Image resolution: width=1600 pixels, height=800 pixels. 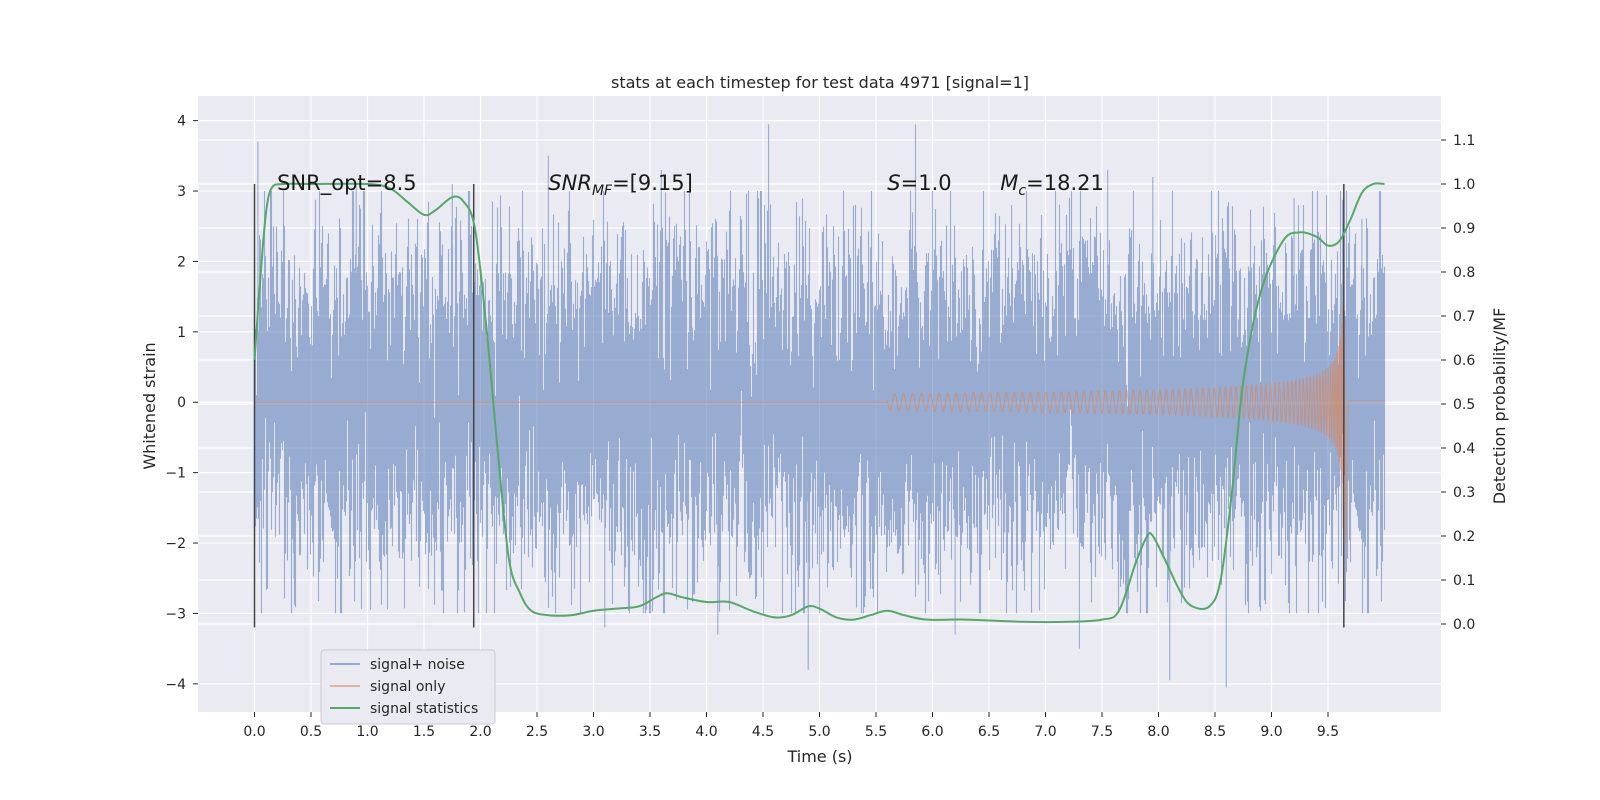 I want to click on y-right-tick-label: 0.4, so click(x=1464, y=449).